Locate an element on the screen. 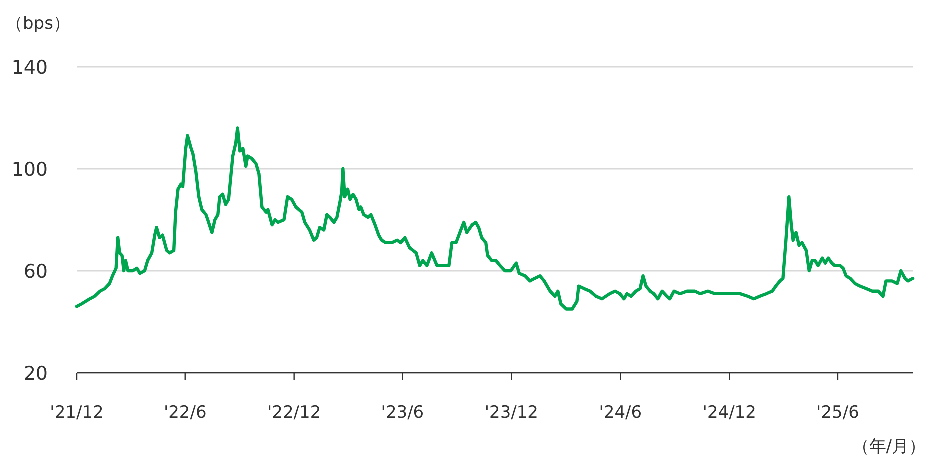 This screenshot has height=459, width=930. x-axis-title: （年/月） is located at coordinates (889, 447).